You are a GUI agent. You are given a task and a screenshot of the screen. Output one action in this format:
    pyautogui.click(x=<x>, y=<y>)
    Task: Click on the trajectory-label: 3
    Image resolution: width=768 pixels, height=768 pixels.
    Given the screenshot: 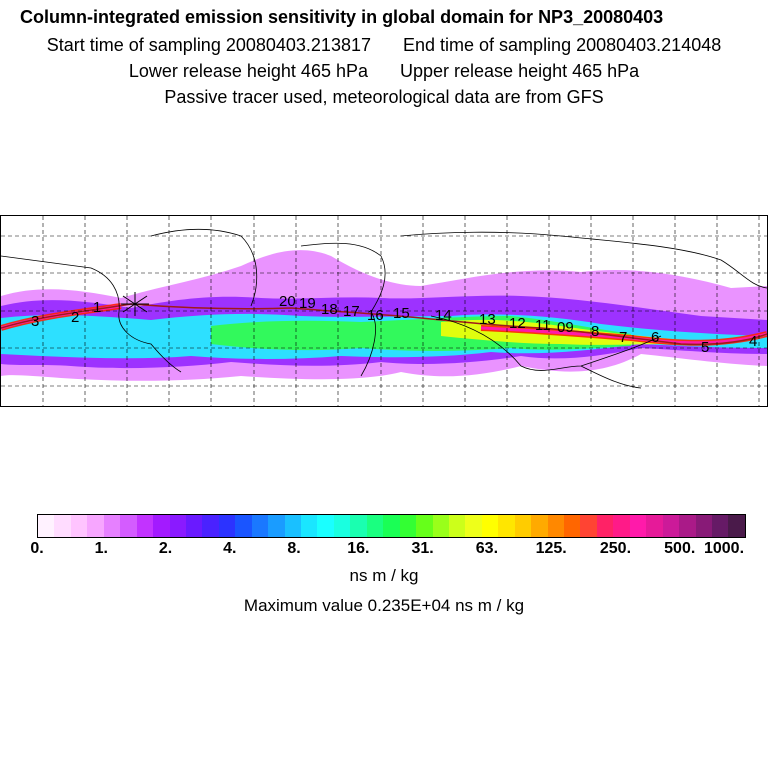 What is the action you would take?
    pyautogui.click(x=35, y=321)
    